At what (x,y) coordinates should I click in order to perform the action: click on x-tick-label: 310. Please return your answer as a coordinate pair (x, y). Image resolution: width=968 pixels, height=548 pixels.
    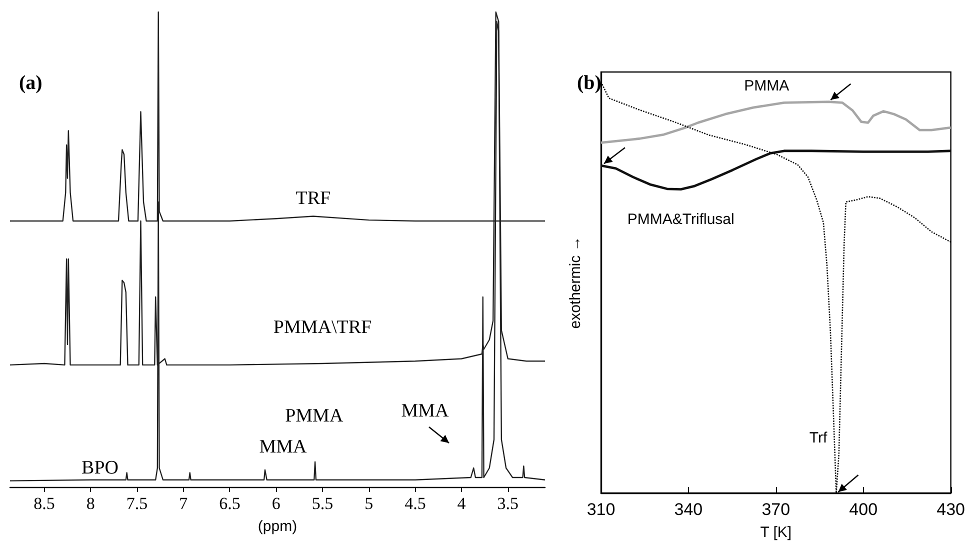
    Looking at the image, I should click on (601, 509).